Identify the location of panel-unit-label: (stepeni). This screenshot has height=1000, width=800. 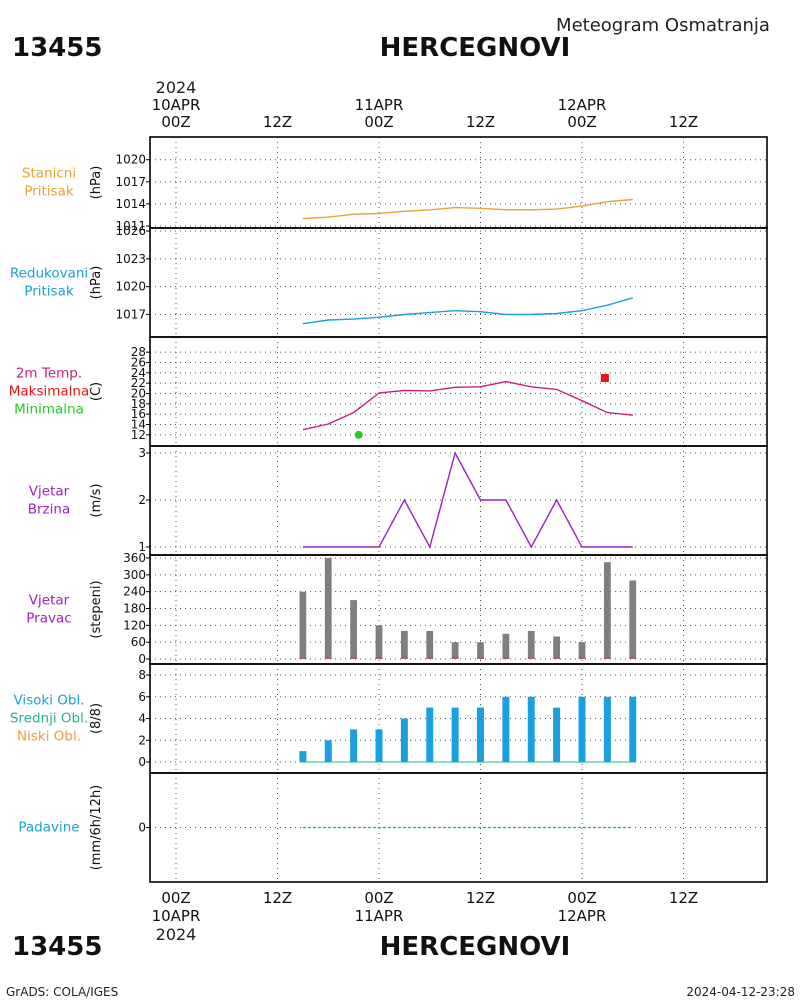
(96, 609).